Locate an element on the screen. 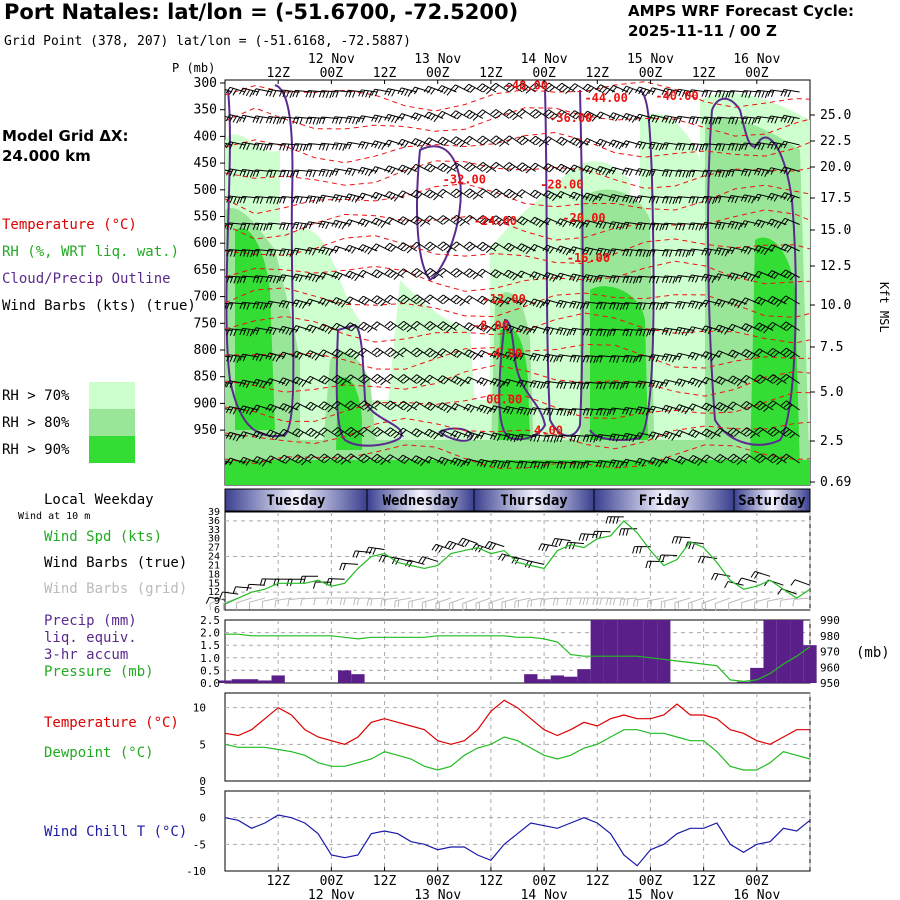 Image resolution: width=900 pixels, height=900 pixels. wind-chill-panel-frame is located at coordinates (517, 831).